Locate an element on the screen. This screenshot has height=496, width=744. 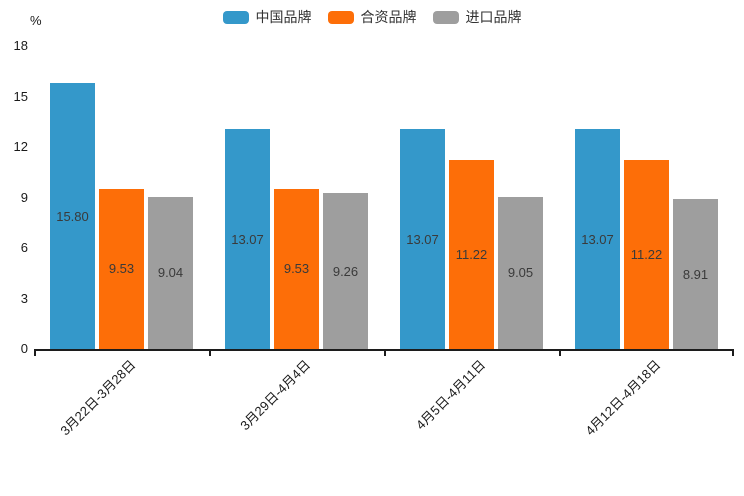
legend-item-series-0: 中国品牌 is located at coordinates (267, 17).